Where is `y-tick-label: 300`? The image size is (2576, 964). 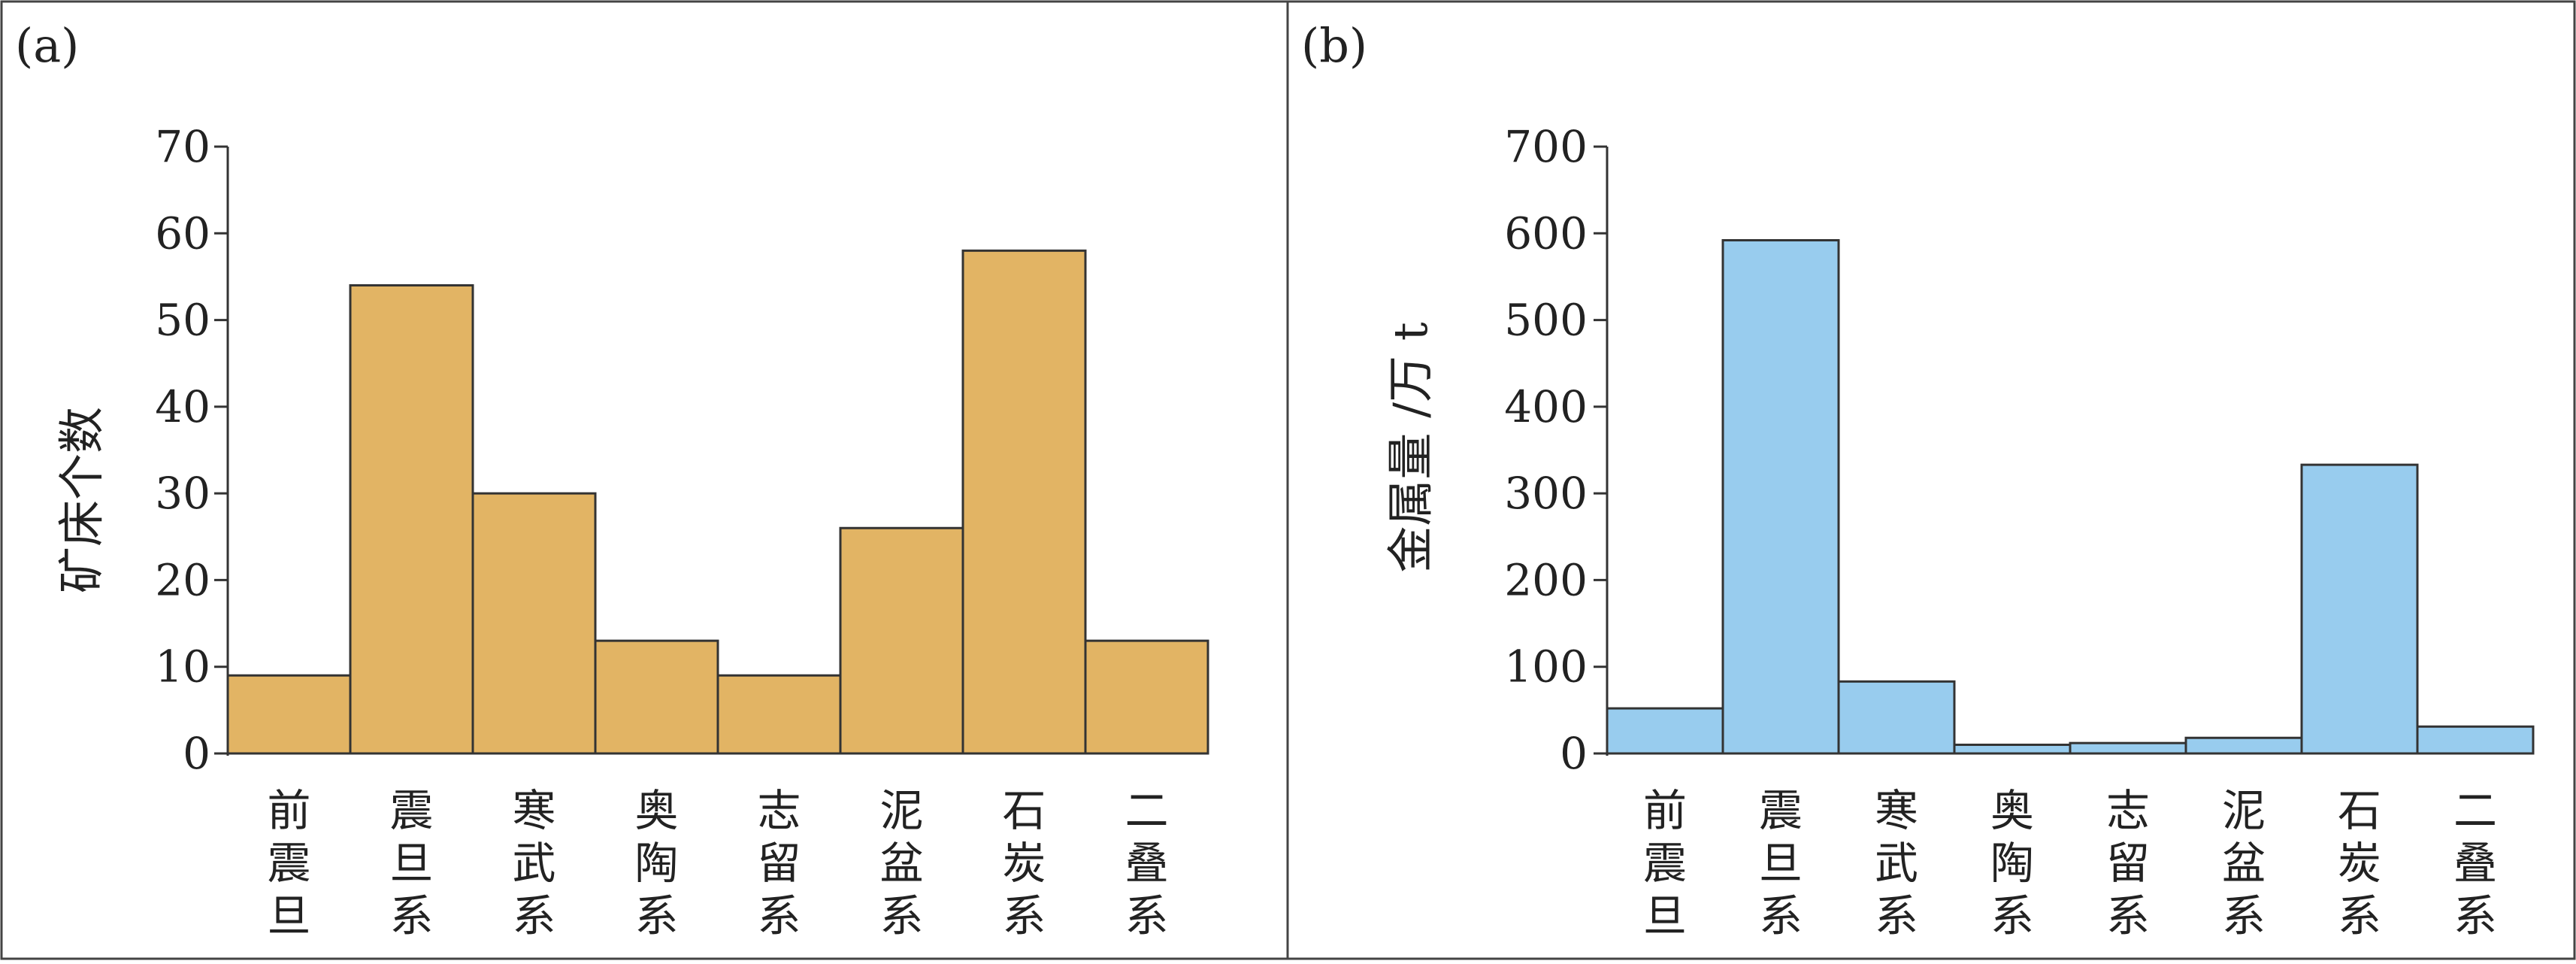 y-tick-label: 300 is located at coordinates (1546, 493).